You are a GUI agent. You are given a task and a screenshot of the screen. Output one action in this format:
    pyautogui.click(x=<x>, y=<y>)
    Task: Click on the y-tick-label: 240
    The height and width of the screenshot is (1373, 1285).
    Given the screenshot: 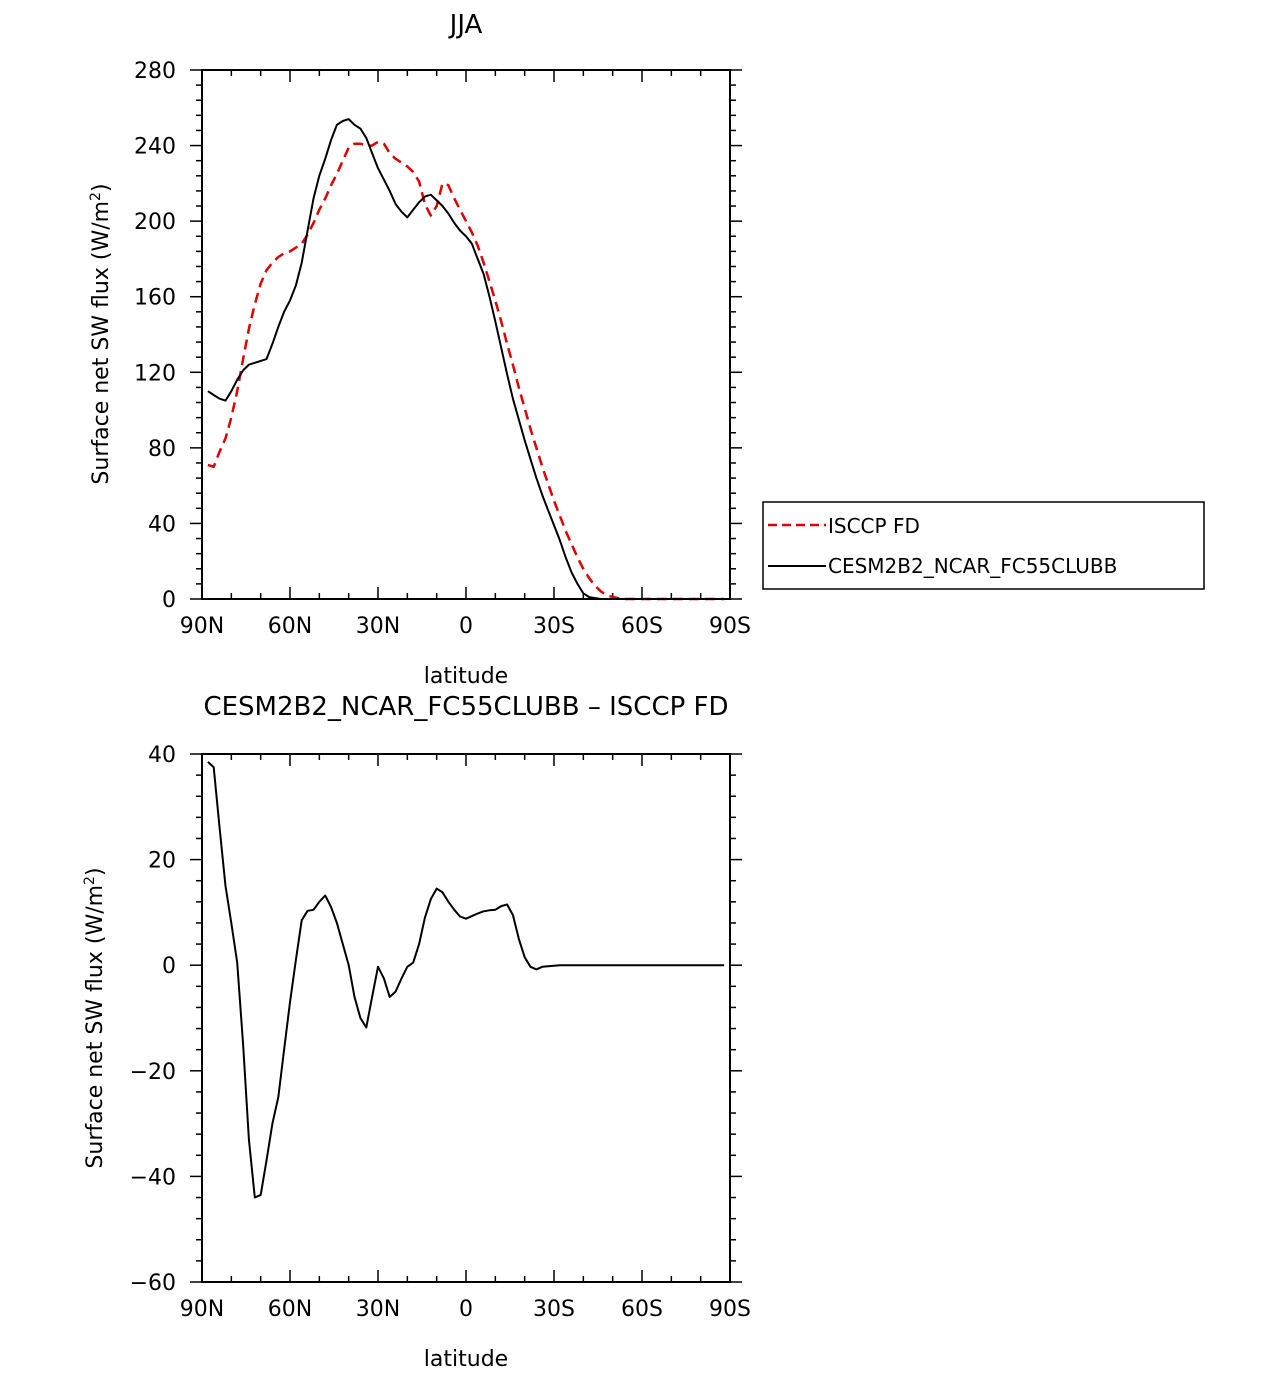 What is the action you would take?
    pyautogui.click(x=155, y=147)
    